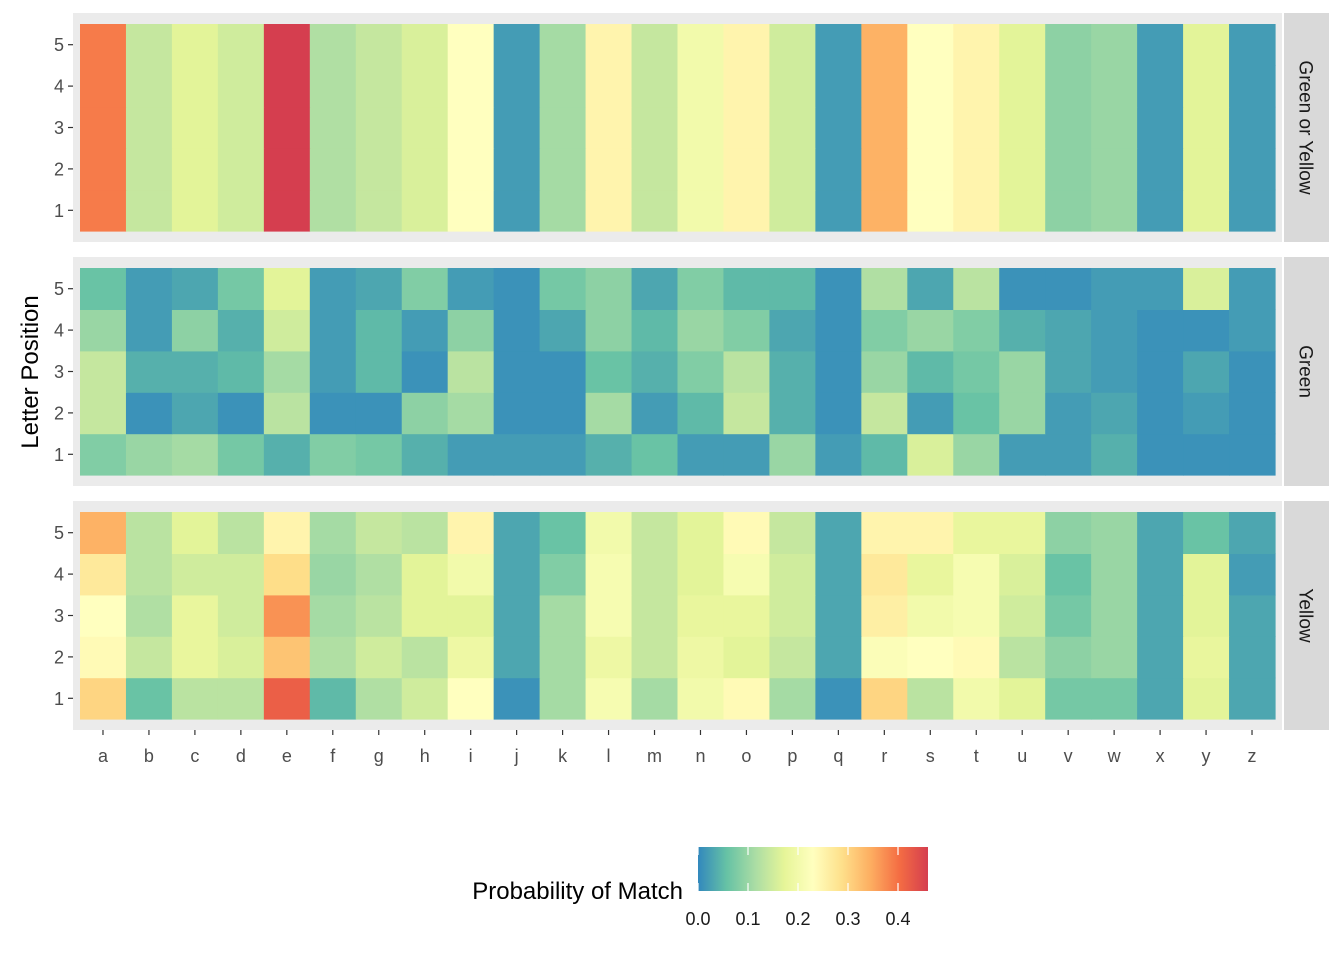  Describe the element at coordinates (59, 211) in the screenshot. I see `y-tick-label: 1` at that location.